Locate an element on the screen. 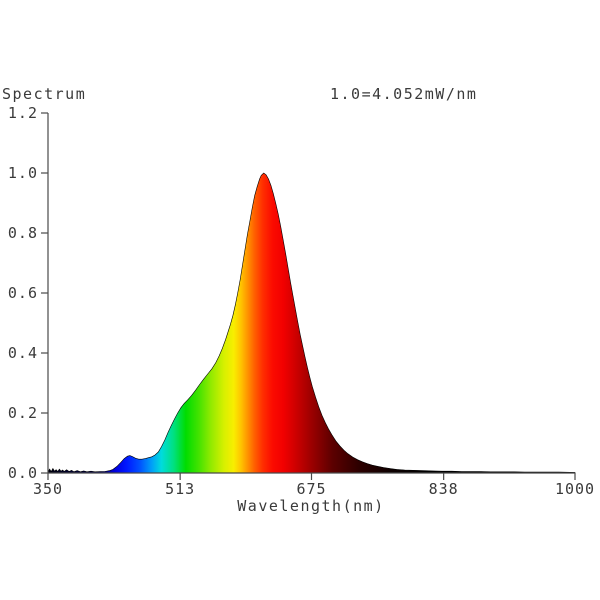  y-tick-label: 1.0 is located at coordinates (22, 173).